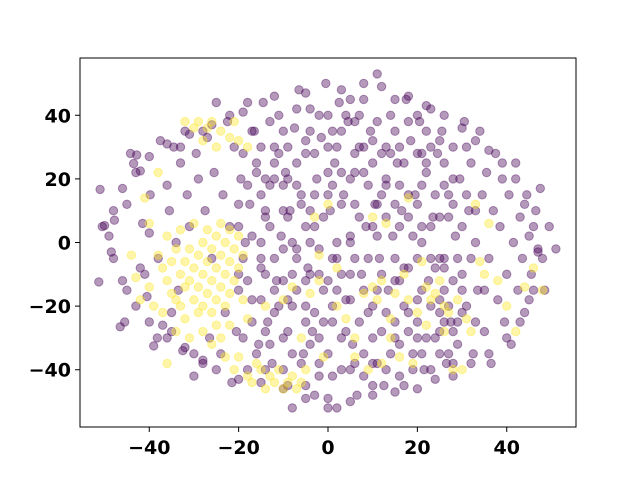 The height and width of the screenshot is (480, 640). Describe the element at coordinates (58, 180) in the screenshot. I see `y-tick-label: 20` at that location.